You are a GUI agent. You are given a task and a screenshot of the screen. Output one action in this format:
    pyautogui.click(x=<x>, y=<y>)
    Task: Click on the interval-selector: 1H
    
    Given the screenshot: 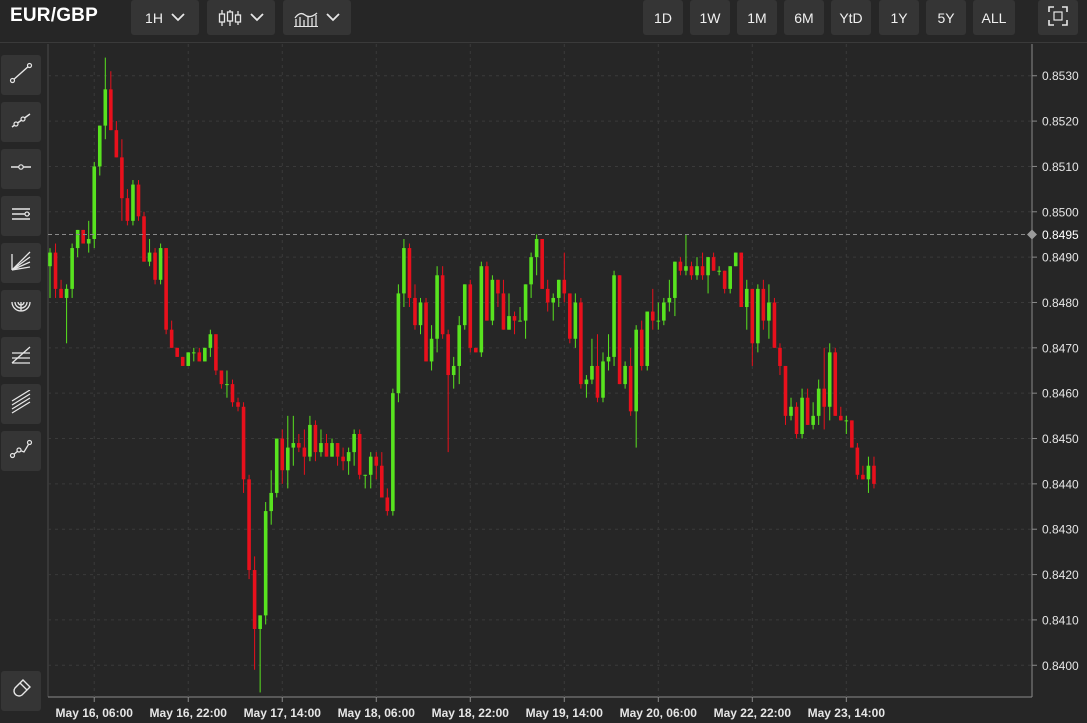 What is the action you would take?
    pyautogui.click(x=165, y=17)
    